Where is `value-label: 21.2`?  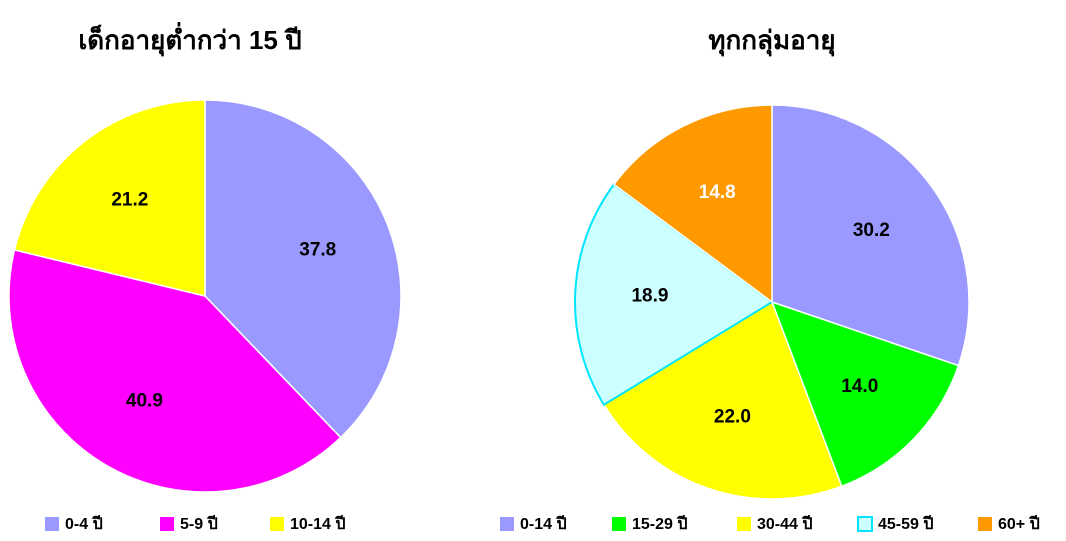 value-label: 21.2 is located at coordinates (129, 200).